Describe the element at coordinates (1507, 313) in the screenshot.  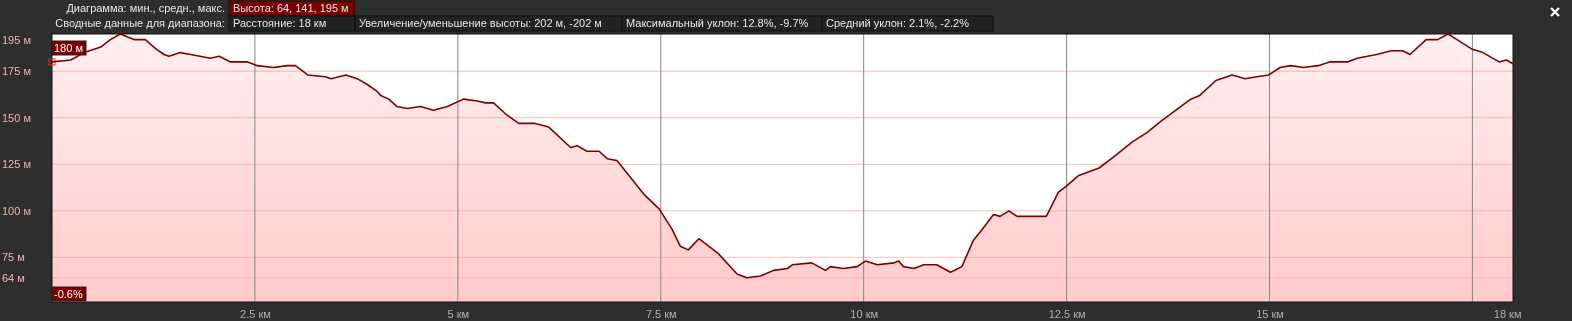
I see `x-tick-label: 18 км` at that location.